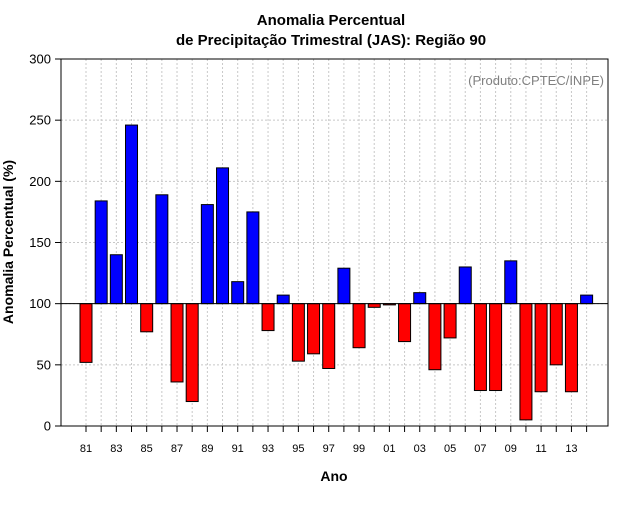  Describe the element at coordinates (268, 449) in the screenshot. I see `x-tick-label: 93` at that location.